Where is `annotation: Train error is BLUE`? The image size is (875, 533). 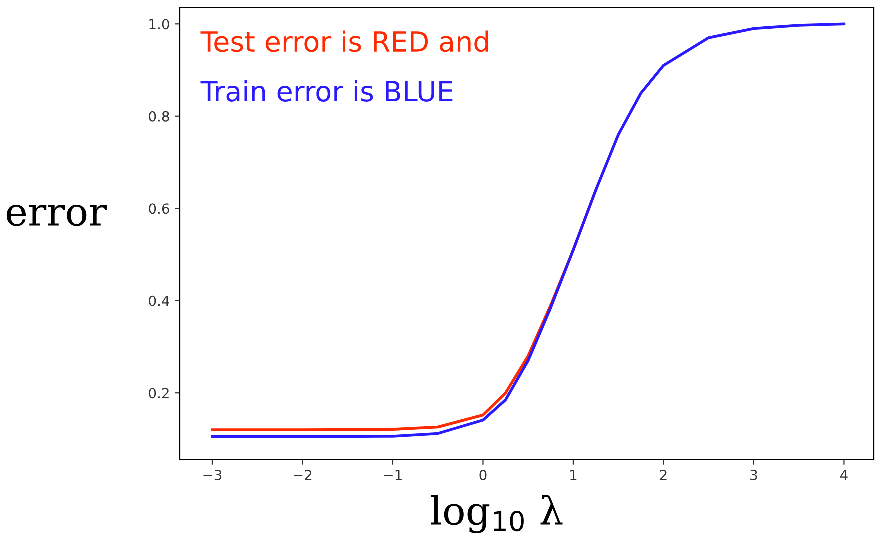 annotation: Train error is BLUE is located at coordinates (326, 91).